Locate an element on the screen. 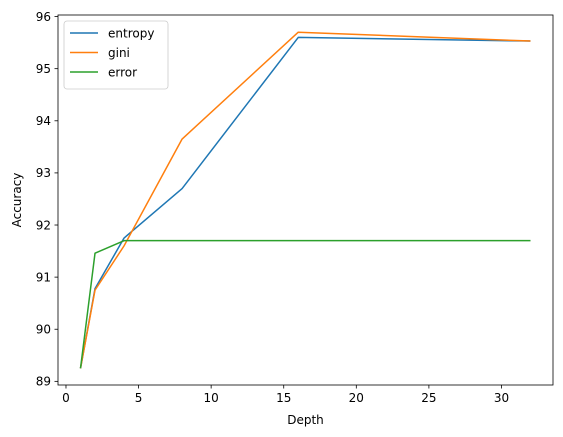  y-axis: 89 90 91 92 93 94 95 96 is located at coordinates (47, 199).